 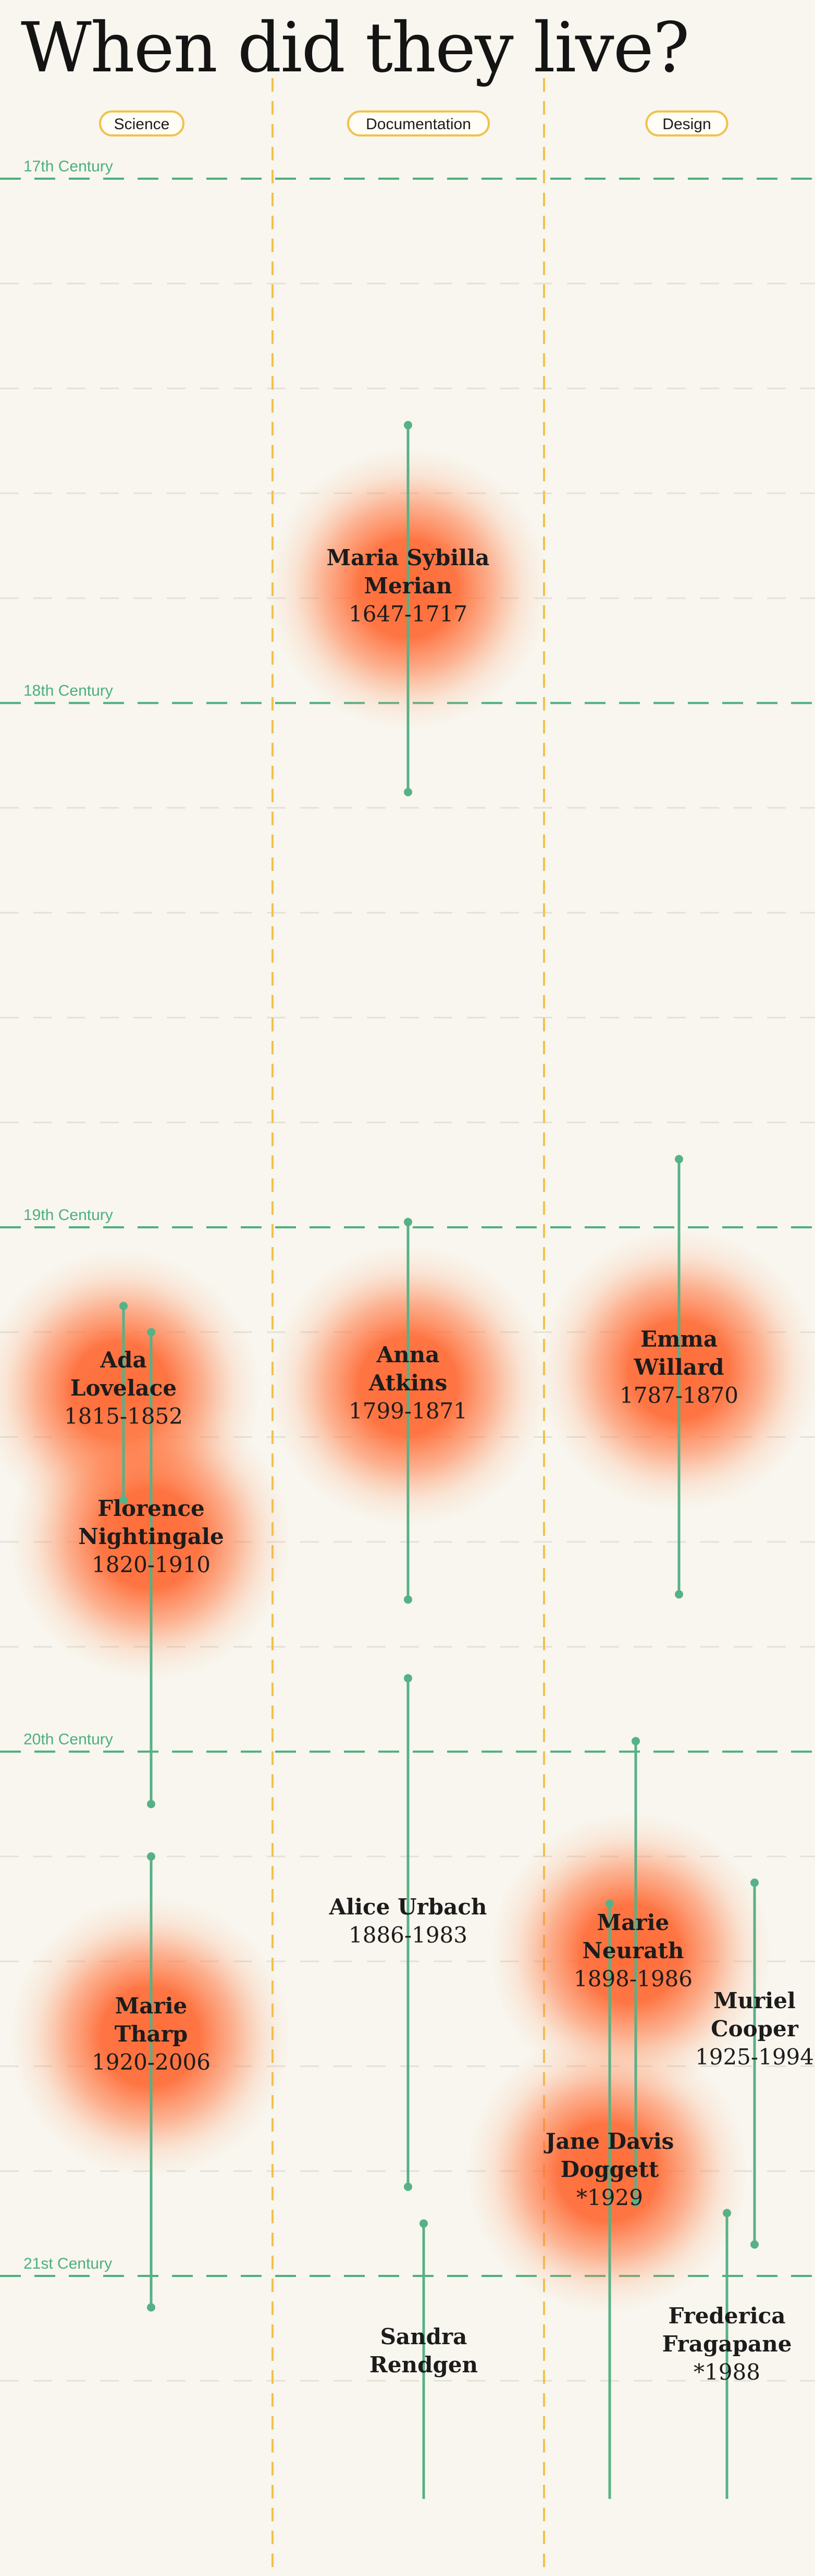 I want to click on person-name: Nightingale, so click(x=151, y=1536).